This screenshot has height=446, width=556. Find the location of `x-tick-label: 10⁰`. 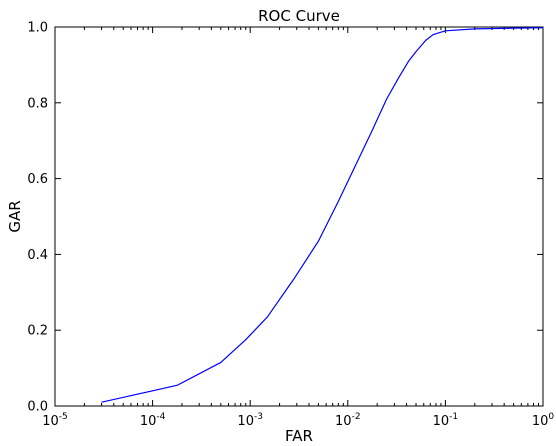

x-tick-label: 10⁰ is located at coordinates (543, 420).